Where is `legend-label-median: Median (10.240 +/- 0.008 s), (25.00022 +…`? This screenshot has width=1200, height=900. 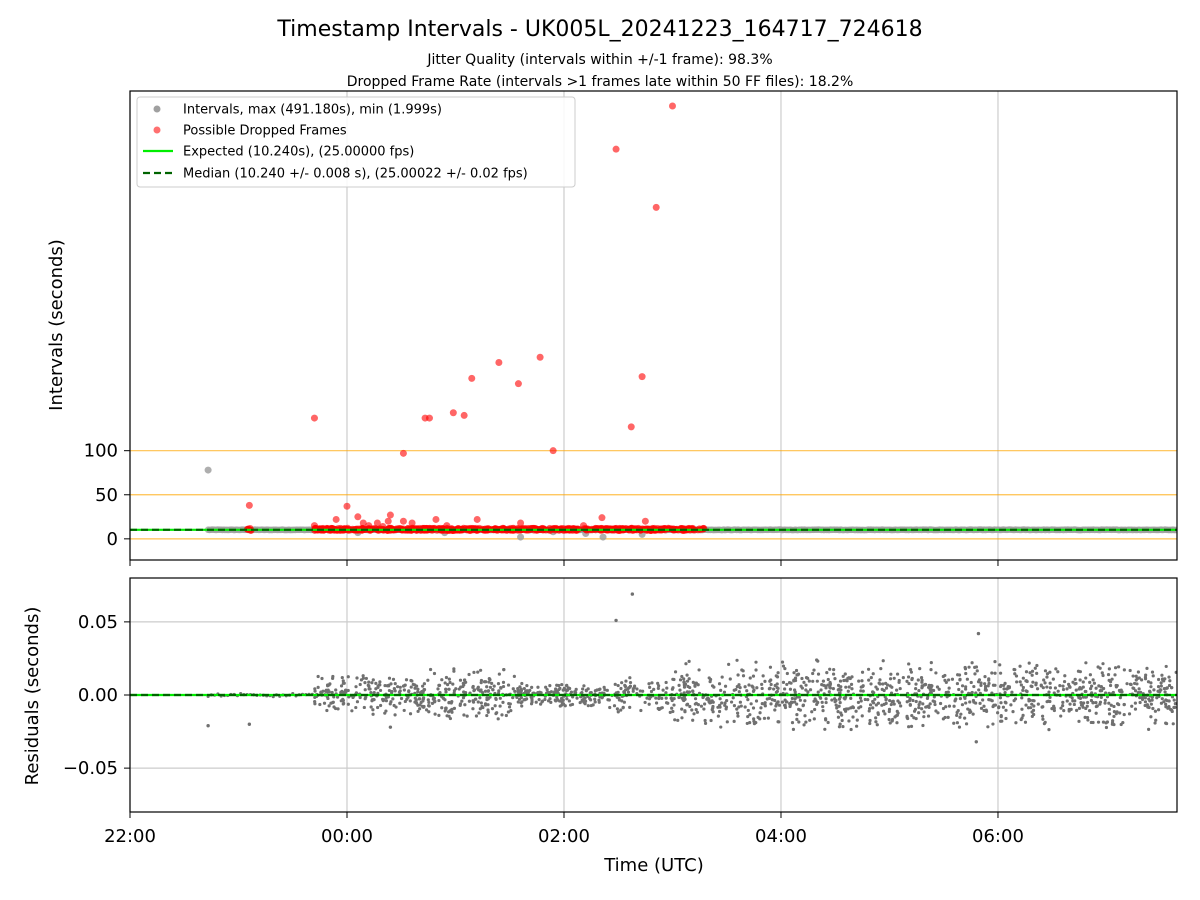 legend-label-median: Median (10.240 +/- 0.008 s), (25.00022 +… is located at coordinates (355, 174).